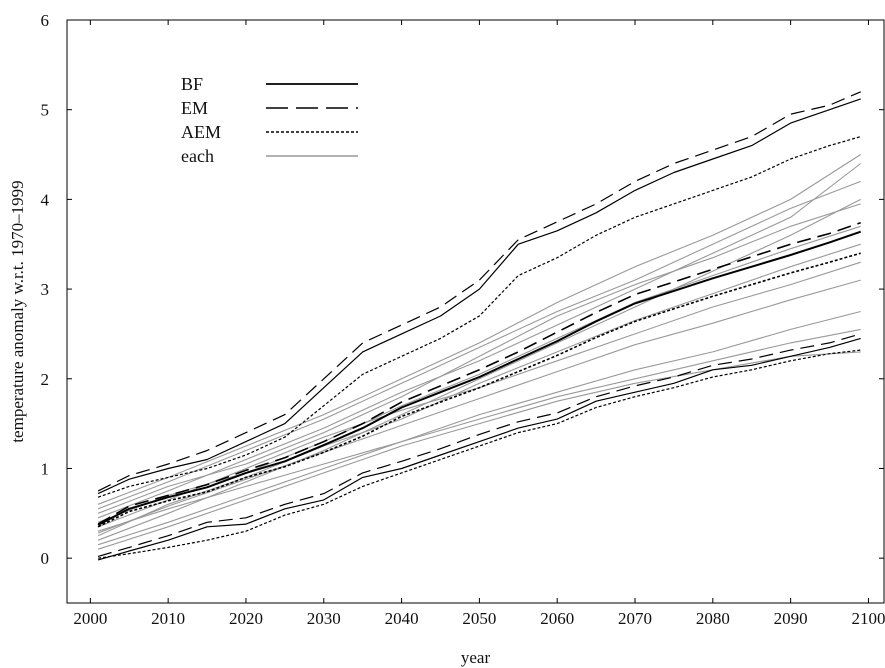 Image resolution: width=885 pixels, height=668 pixels. Describe the element at coordinates (402, 618) in the screenshot. I see `x-tick-label: 2040` at that location.